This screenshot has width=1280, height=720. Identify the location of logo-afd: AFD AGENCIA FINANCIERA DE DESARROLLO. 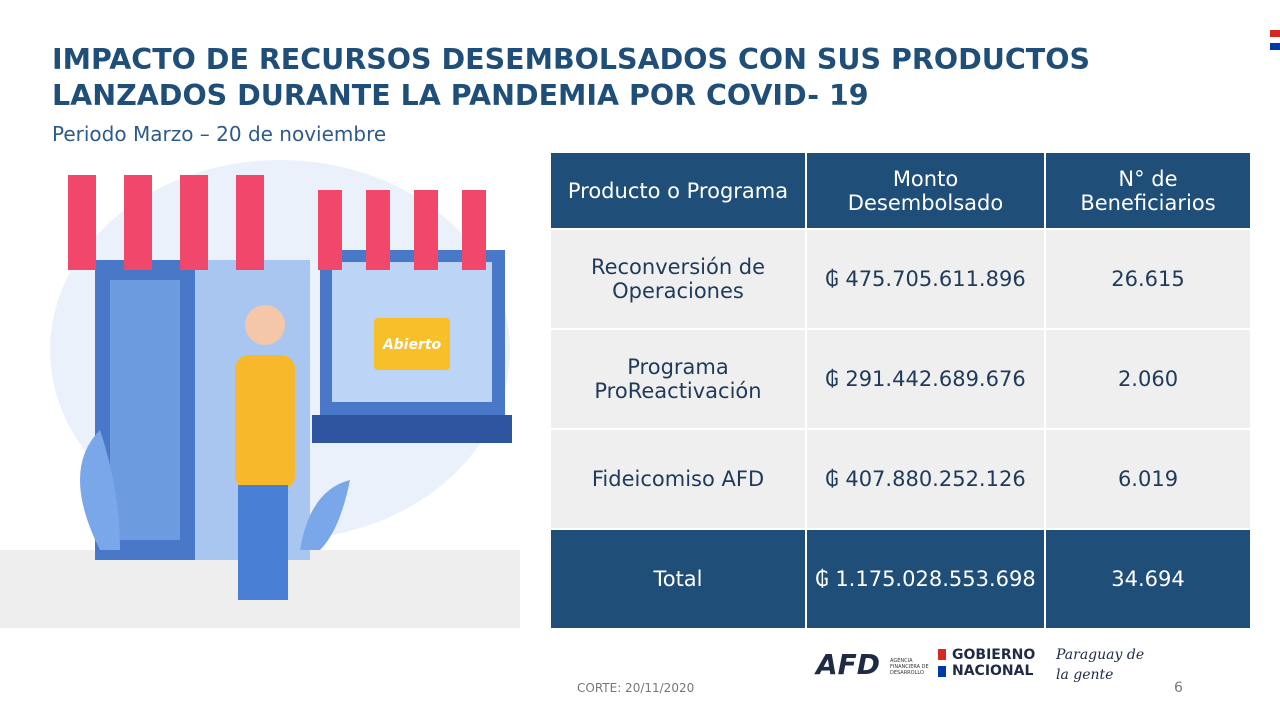
(876, 665).